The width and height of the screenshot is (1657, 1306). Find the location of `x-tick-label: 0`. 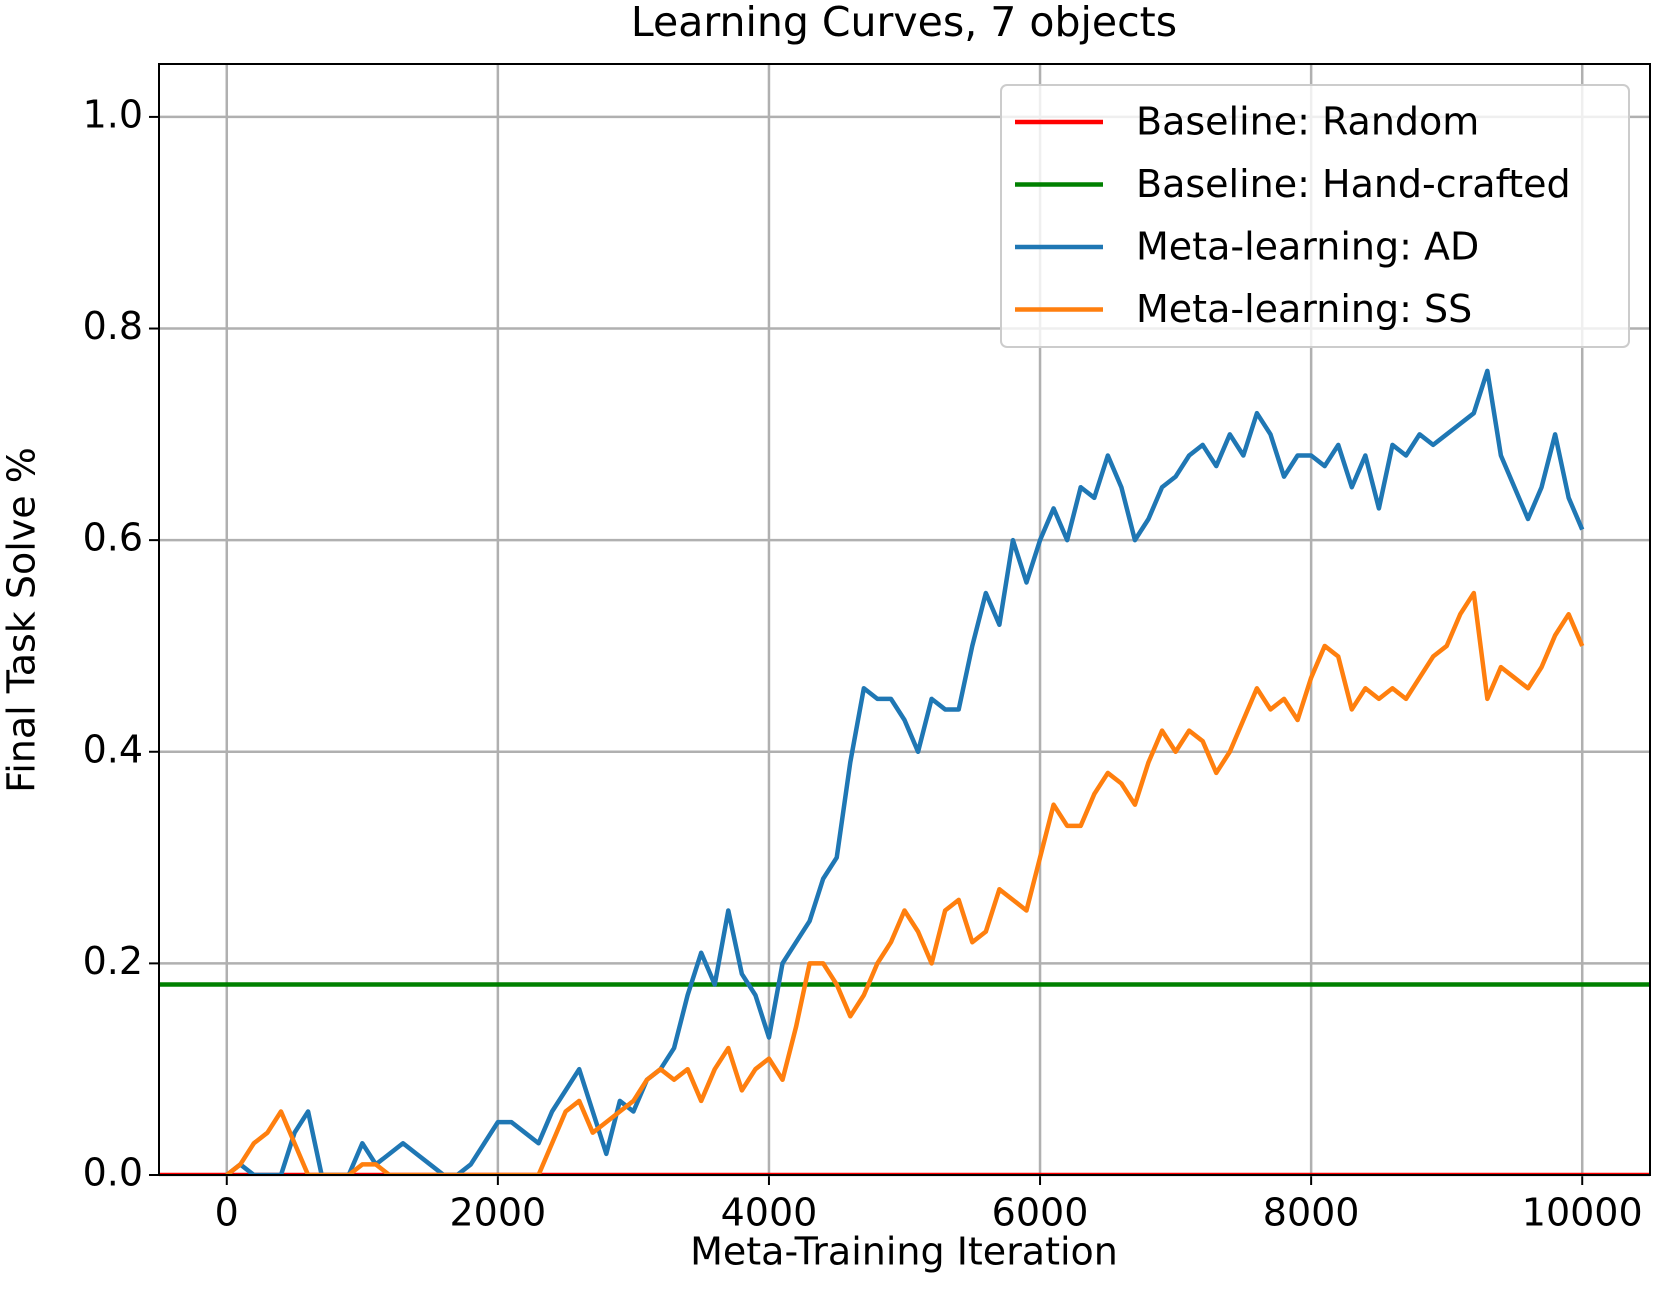

x-tick-label: 0 is located at coordinates (227, 1213).